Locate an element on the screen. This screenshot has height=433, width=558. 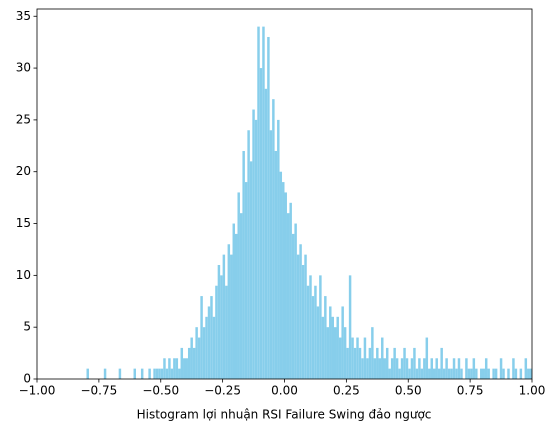
x-tick-label: −0.25 is located at coordinates (222, 391).